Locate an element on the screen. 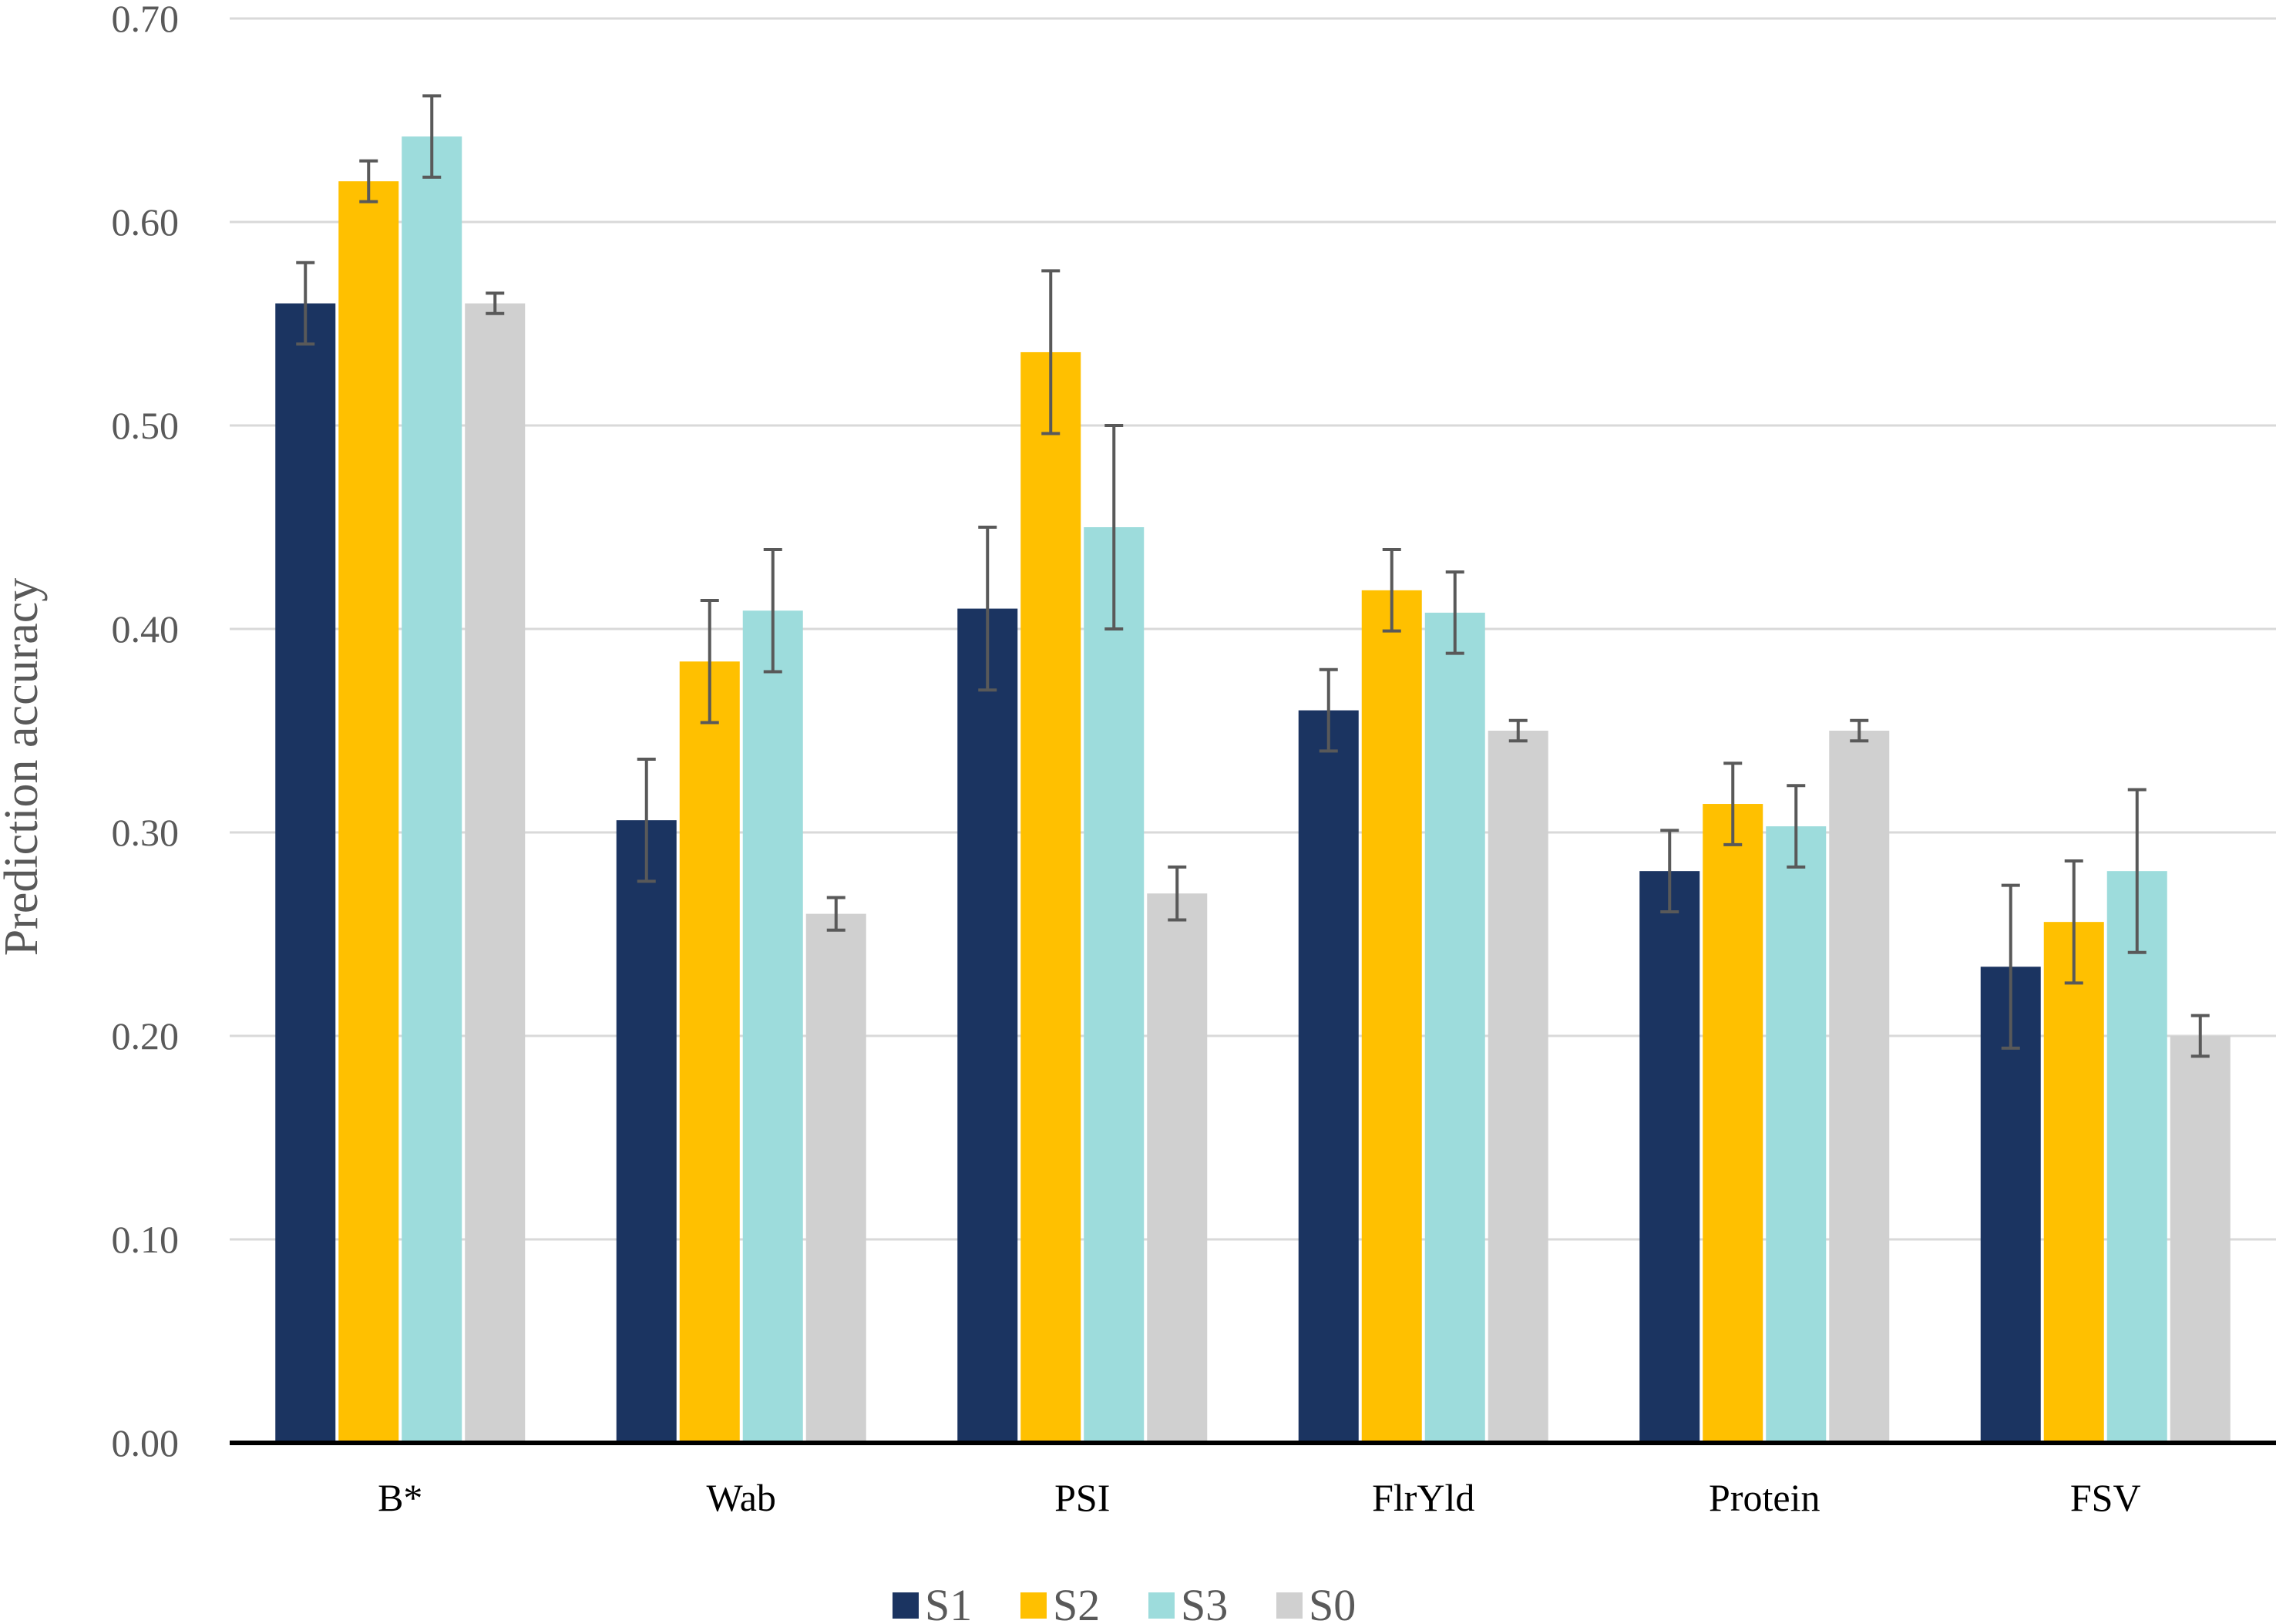  legend-label: S1 is located at coordinates (948, 1602).